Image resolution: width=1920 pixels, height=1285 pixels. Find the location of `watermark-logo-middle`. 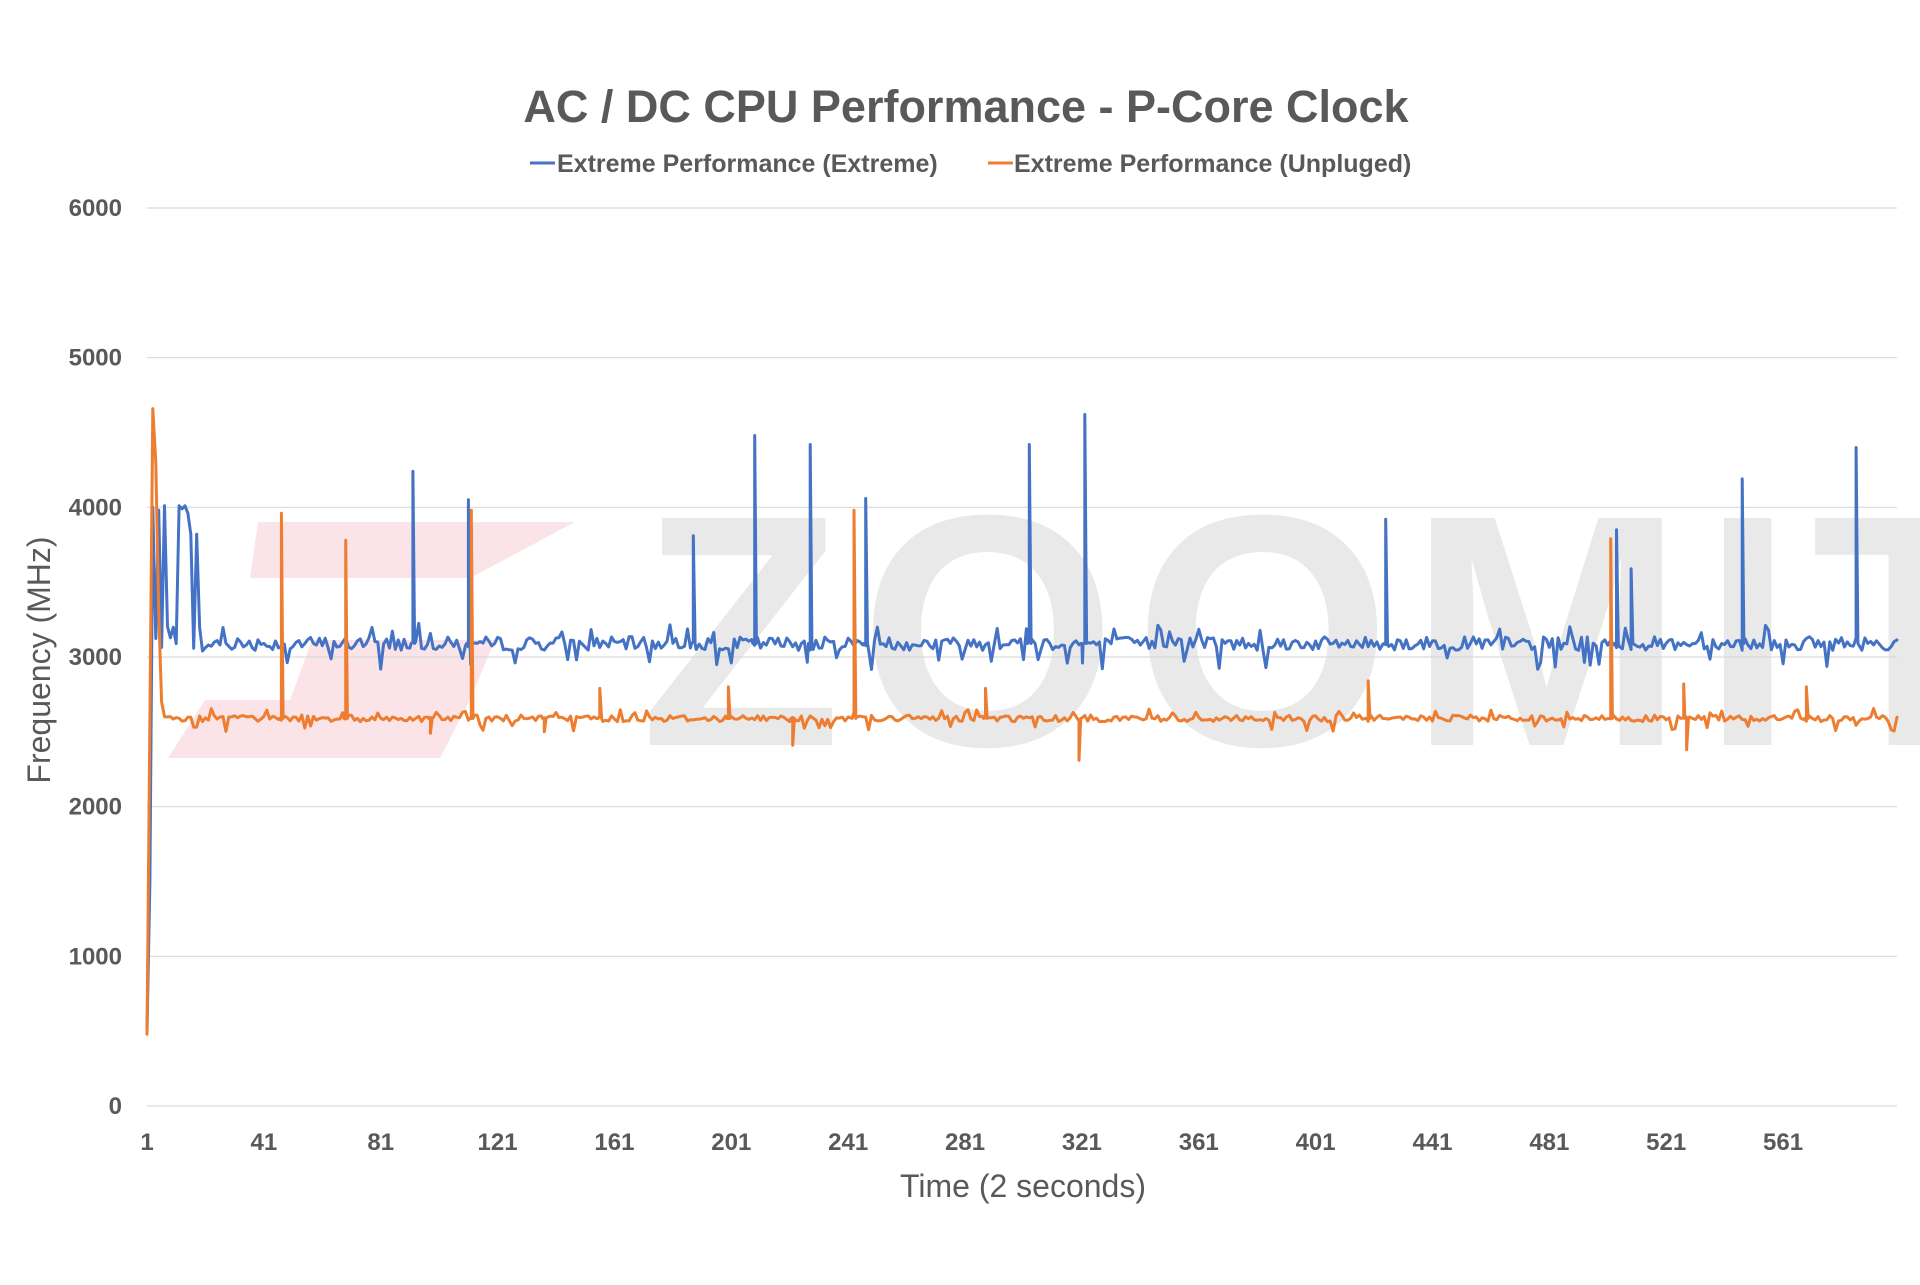

watermark-logo-middle is located at coordinates (392, 670).